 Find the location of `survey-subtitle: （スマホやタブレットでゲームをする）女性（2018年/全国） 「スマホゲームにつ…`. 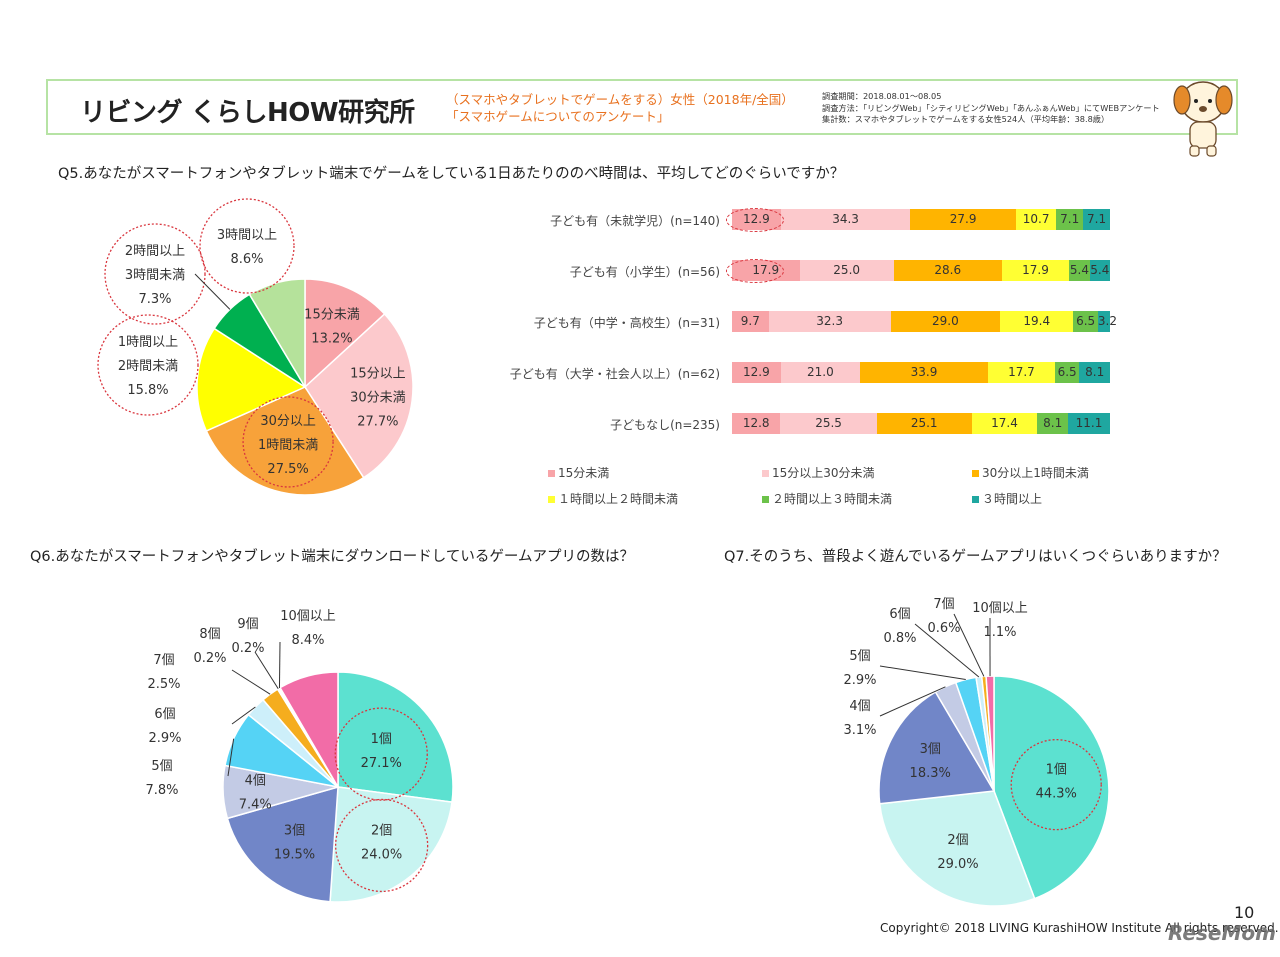

survey-subtitle: （スマホやタブレットでゲームをする）女性（2018年/全国） 「スマホゲームにつ… is located at coordinates (620, 108).